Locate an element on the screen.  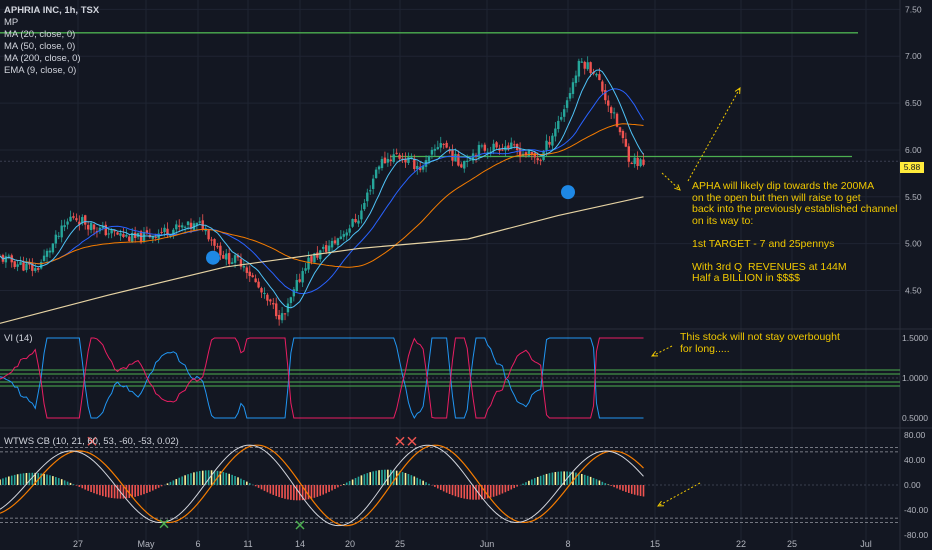
highlight-dot is located at coordinates (213, 257).